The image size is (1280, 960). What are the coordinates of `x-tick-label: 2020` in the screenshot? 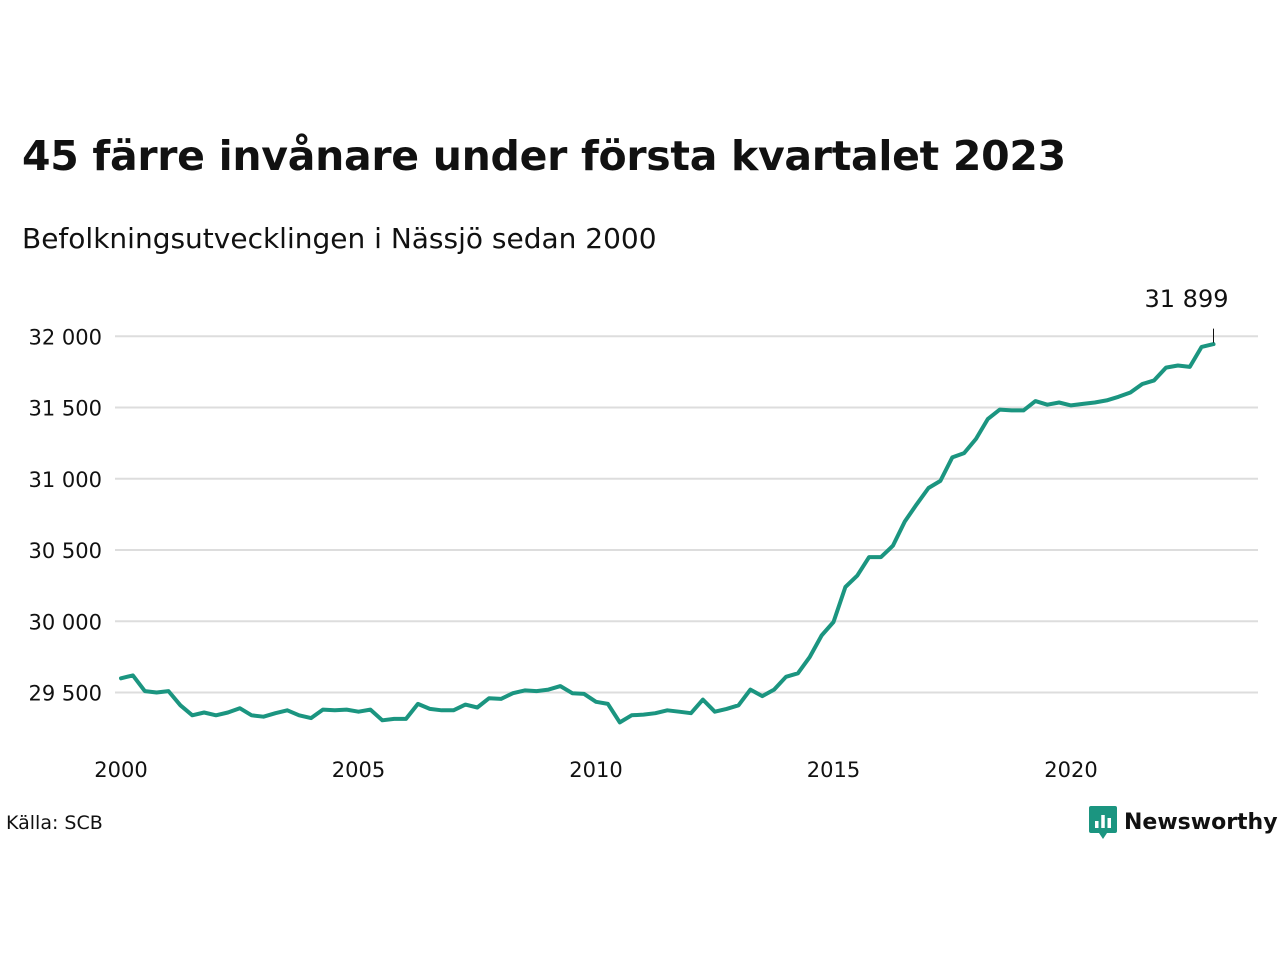 It's located at (1070, 770).